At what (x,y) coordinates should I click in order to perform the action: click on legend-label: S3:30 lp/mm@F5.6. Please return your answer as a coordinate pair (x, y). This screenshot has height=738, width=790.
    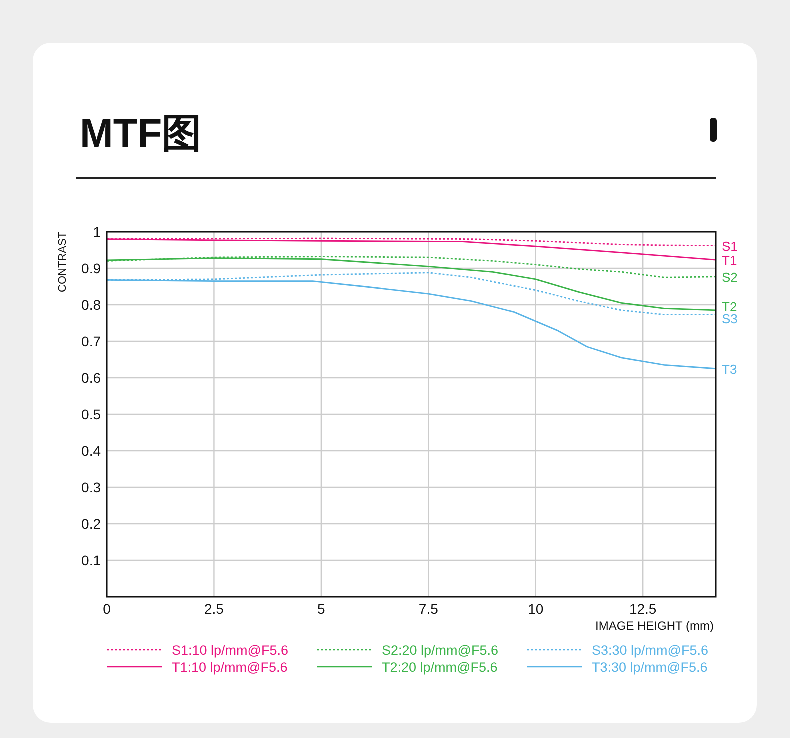
    Looking at the image, I should click on (650, 650).